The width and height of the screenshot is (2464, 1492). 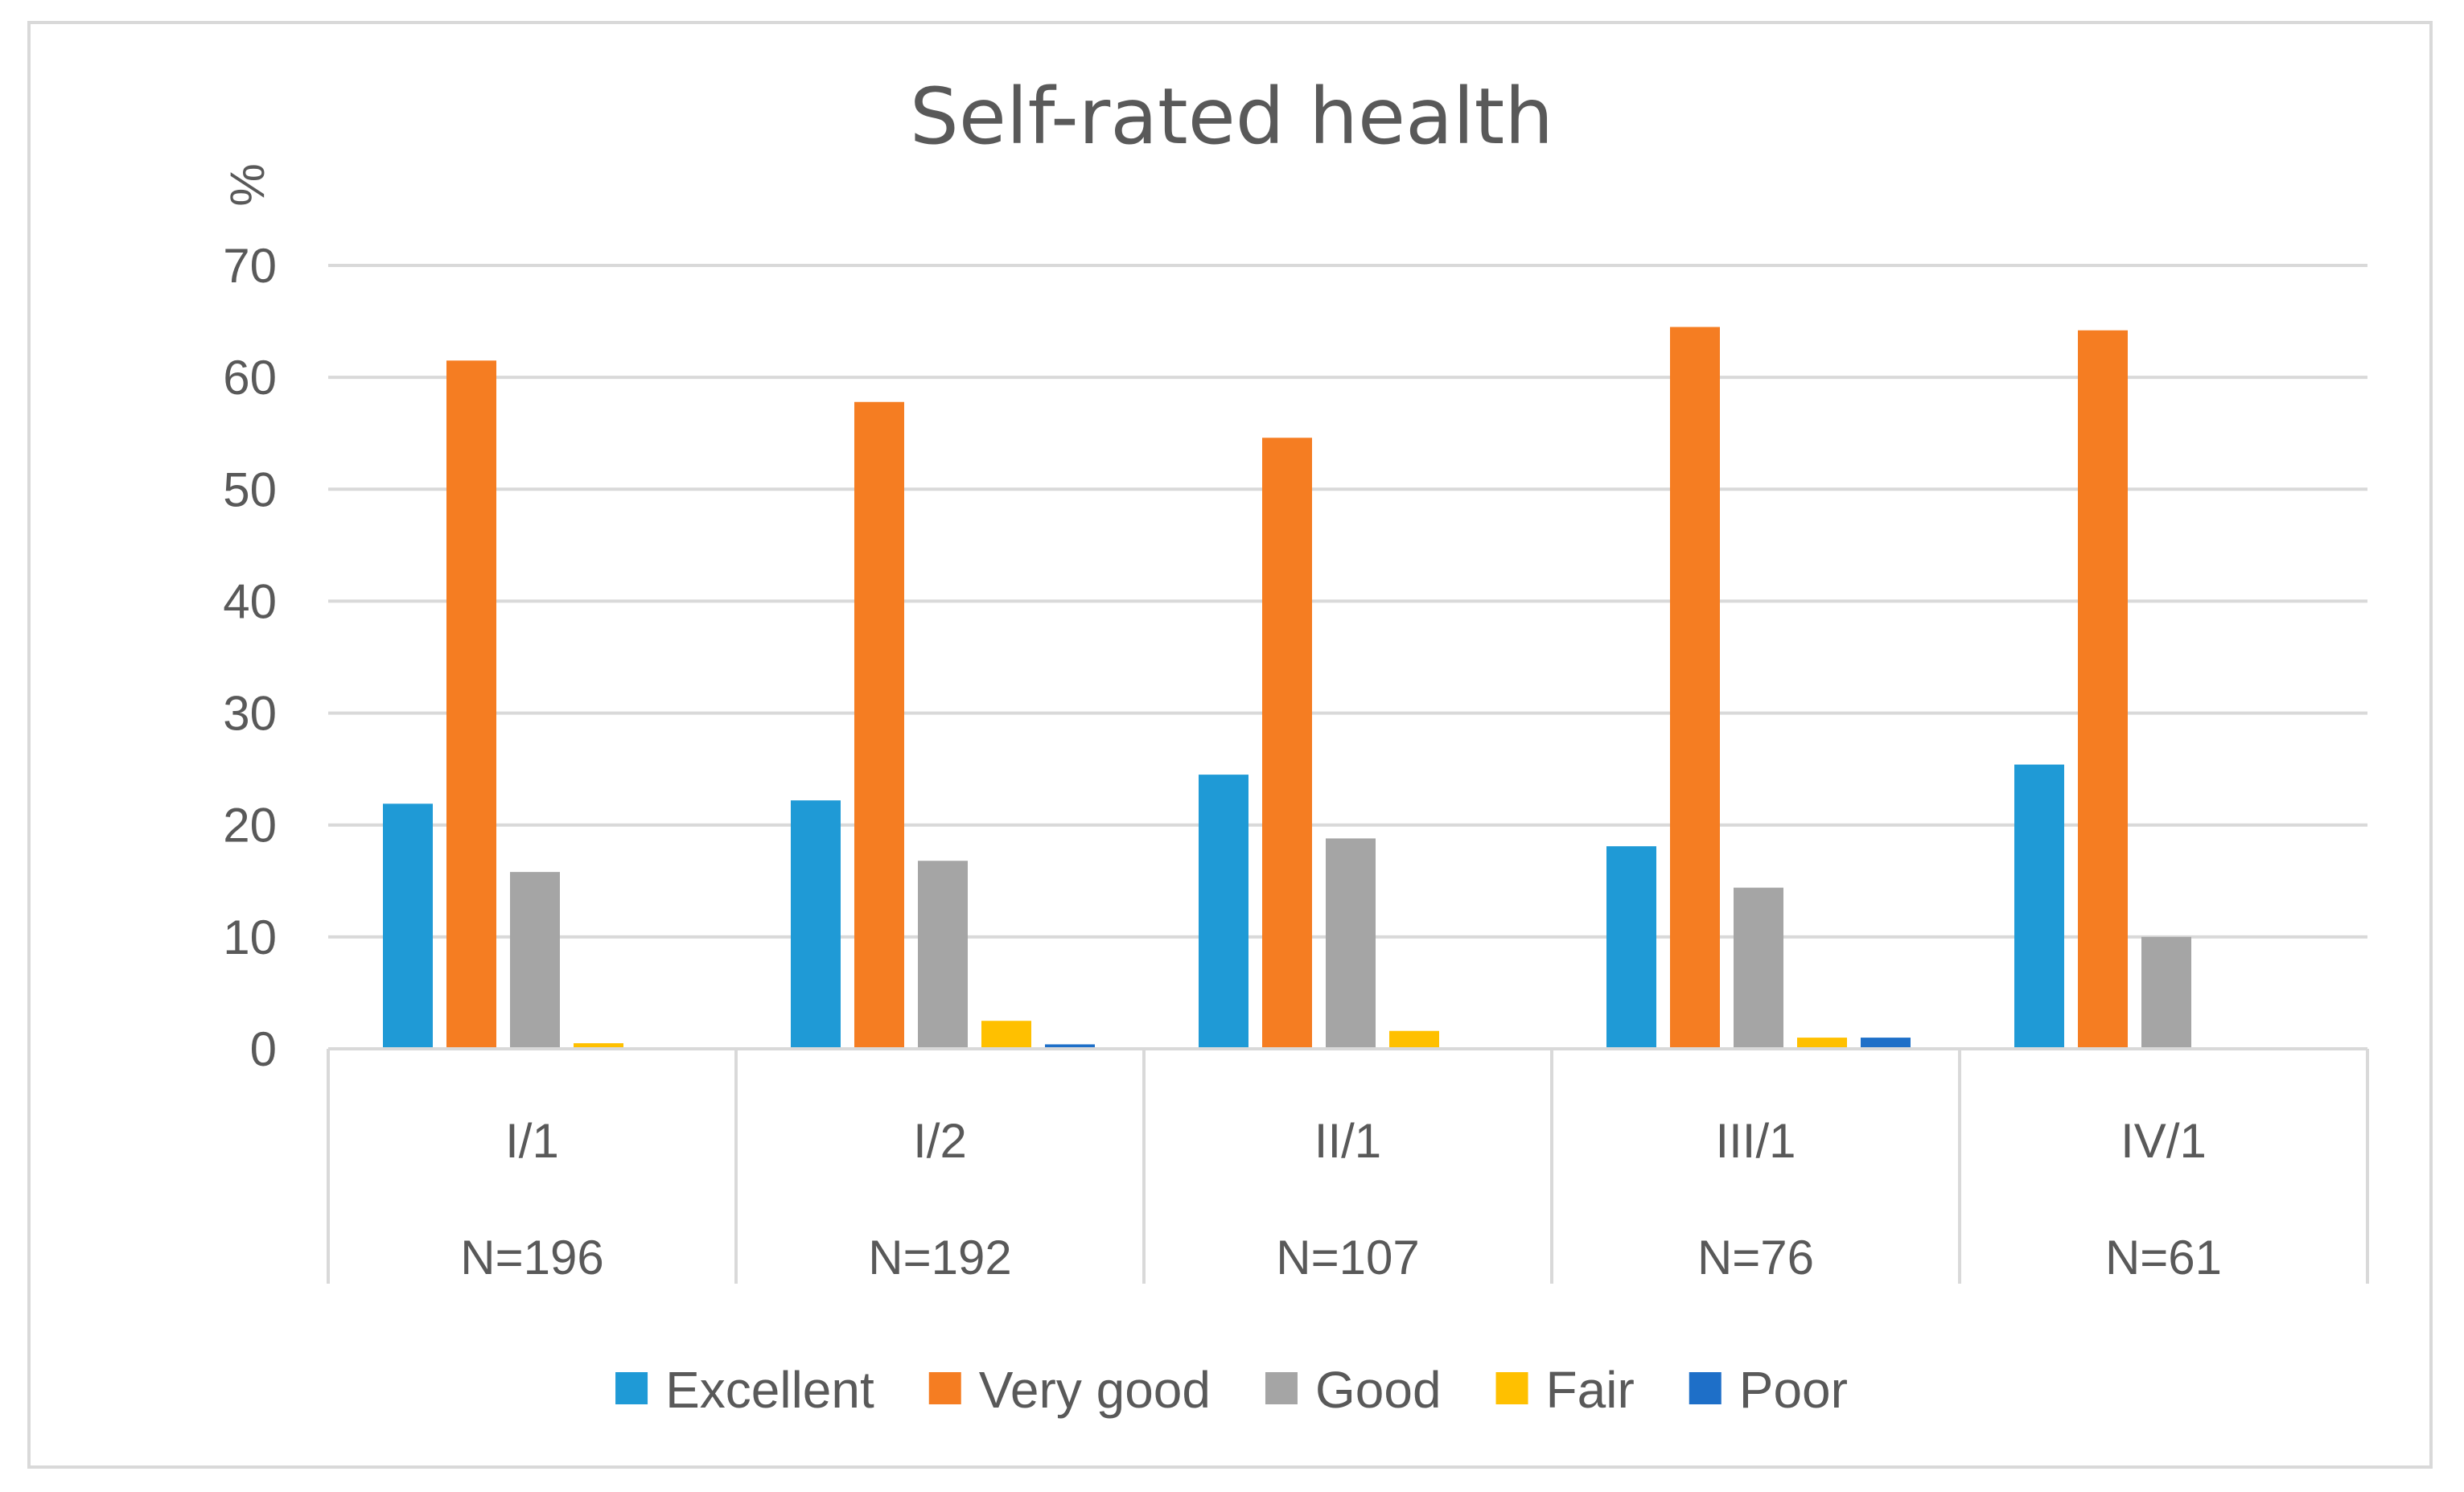 I want to click on bar-good-iii1, so click(x=1758, y=968).